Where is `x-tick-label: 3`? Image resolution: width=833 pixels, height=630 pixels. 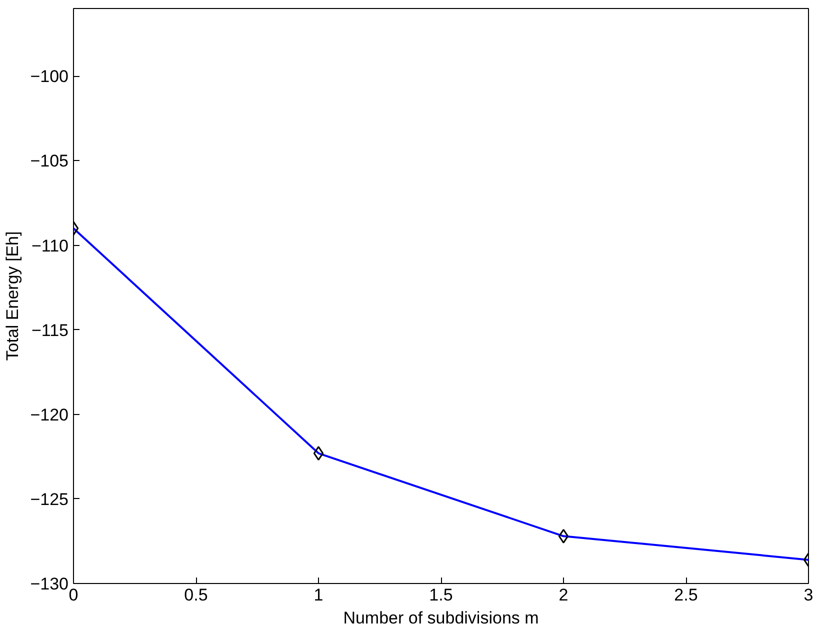 x-tick-label: 3 is located at coordinates (809, 595).